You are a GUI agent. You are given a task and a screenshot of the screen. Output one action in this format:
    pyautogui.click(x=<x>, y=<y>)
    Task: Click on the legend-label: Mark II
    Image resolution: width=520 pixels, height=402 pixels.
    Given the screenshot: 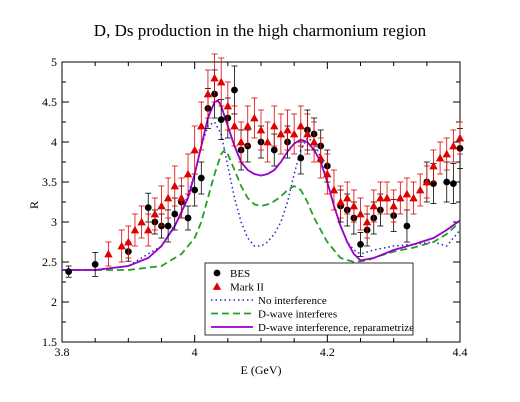 What is the action you would take?
    pyautogui.click(x=247, y=288)
    